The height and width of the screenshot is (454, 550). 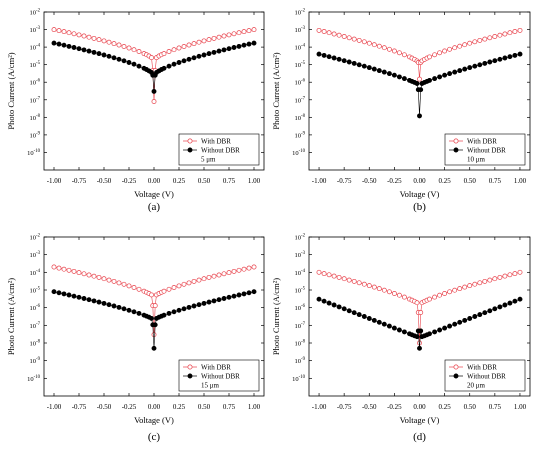 I want to click on y-tick-label: 10⁻⁷, so click(x=35, y=326).